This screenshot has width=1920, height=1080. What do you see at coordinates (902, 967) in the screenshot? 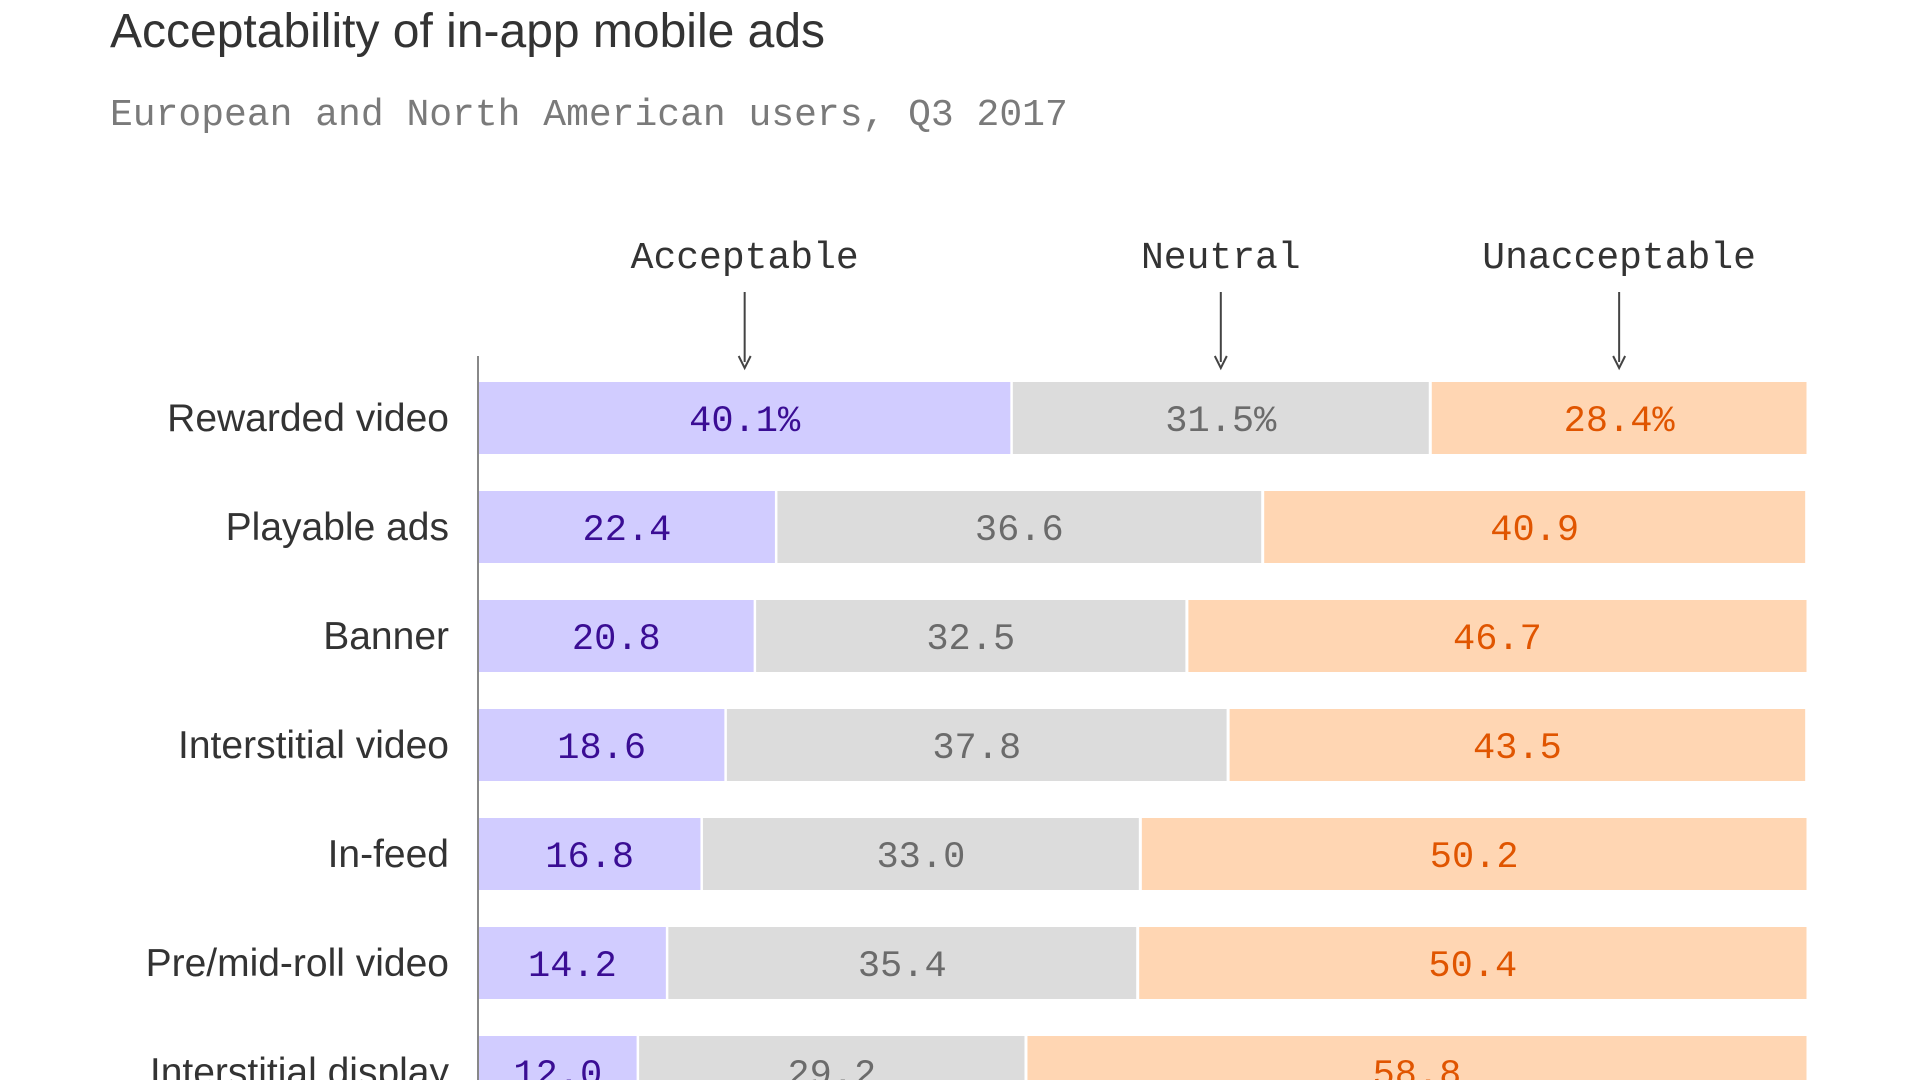
I see `data-label: 35.4` at bounding box center [902, 967].